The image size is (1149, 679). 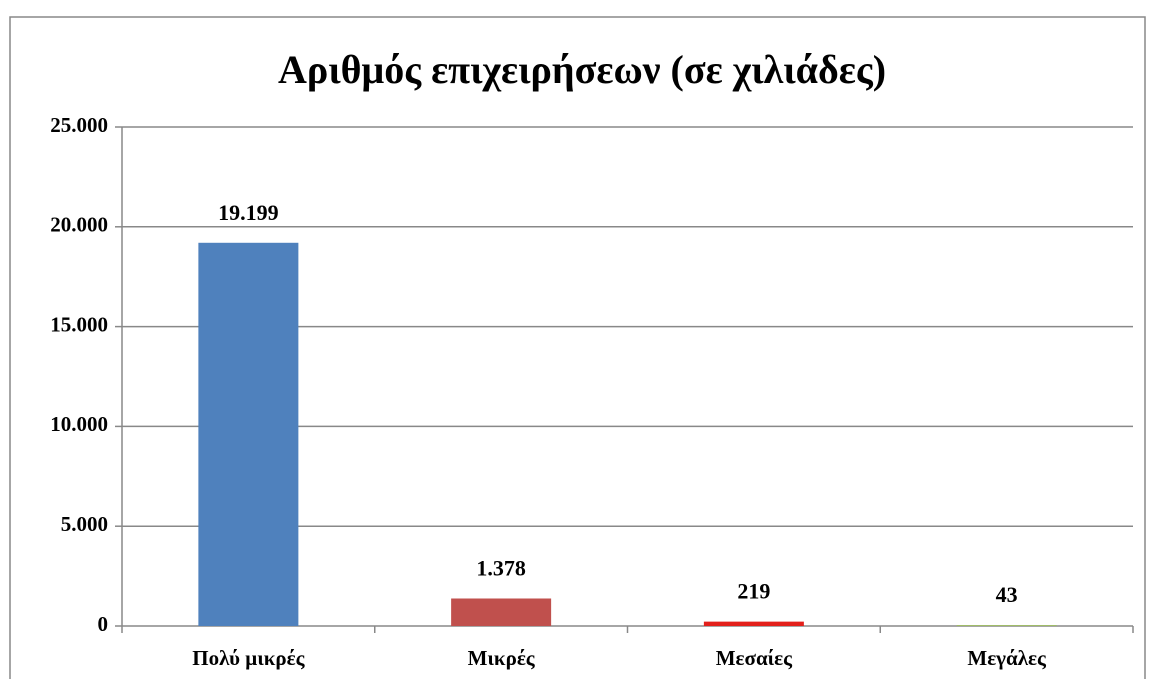 I want to click on y-tick-label: 0, so click(x=103, y=624).